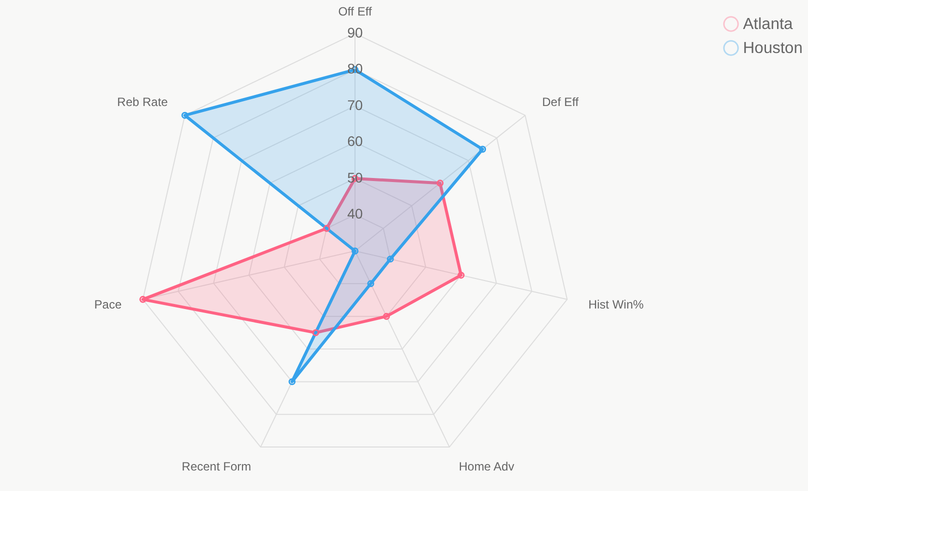 The image size is (939, 542). Describe the element at coordinates (773, 48) in the screenshot. I see `legend-label: Houston` at that location.